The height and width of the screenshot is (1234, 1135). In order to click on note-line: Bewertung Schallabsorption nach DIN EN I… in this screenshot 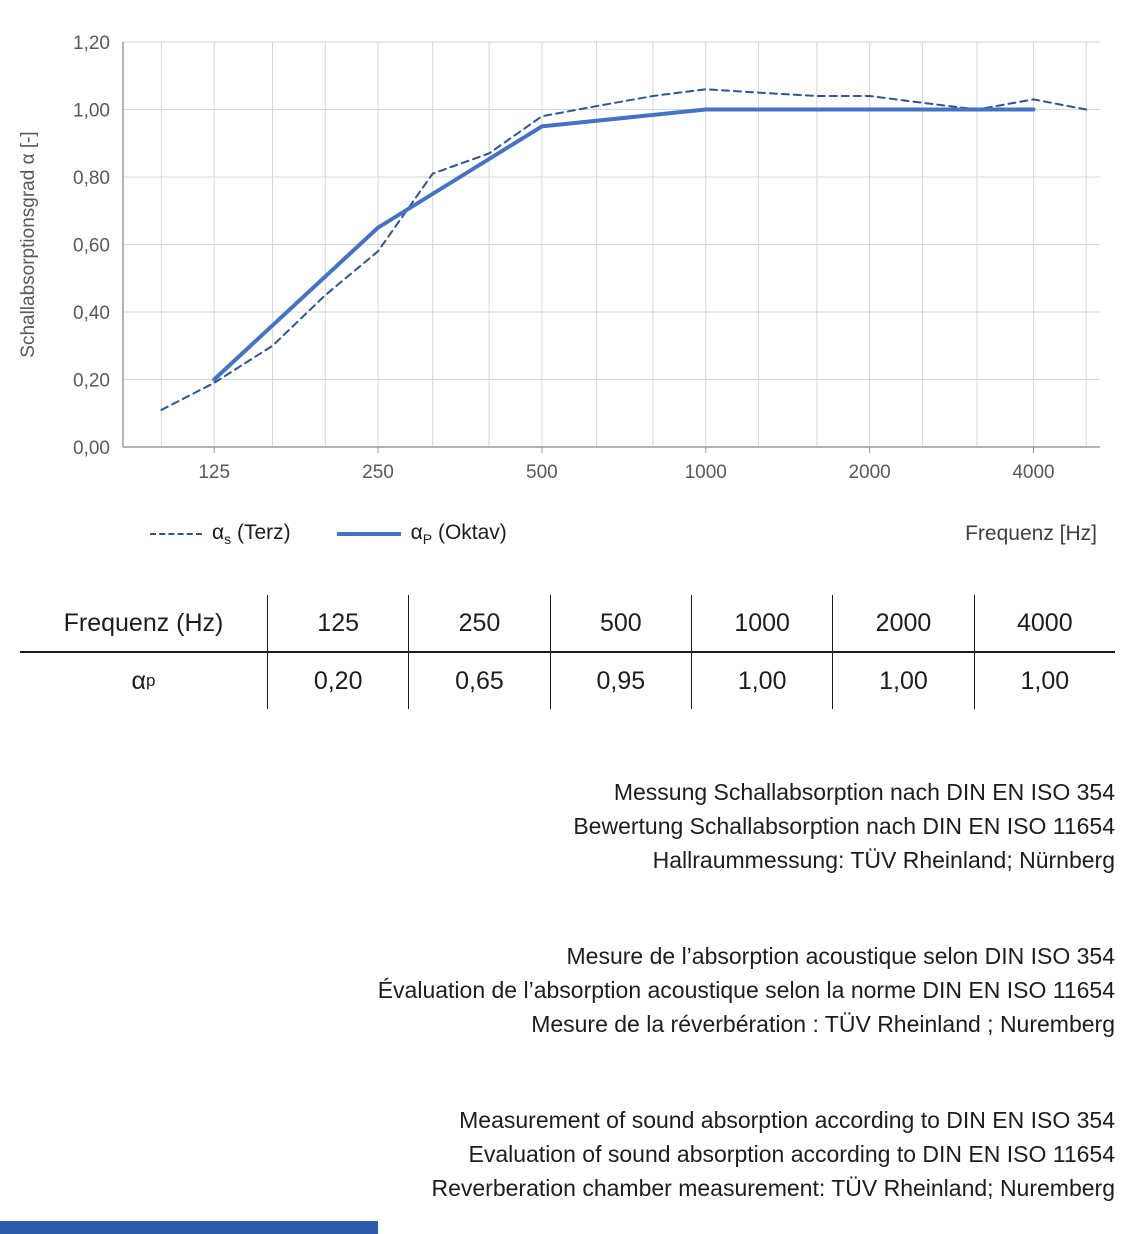, I will do `click(844, 826)`.